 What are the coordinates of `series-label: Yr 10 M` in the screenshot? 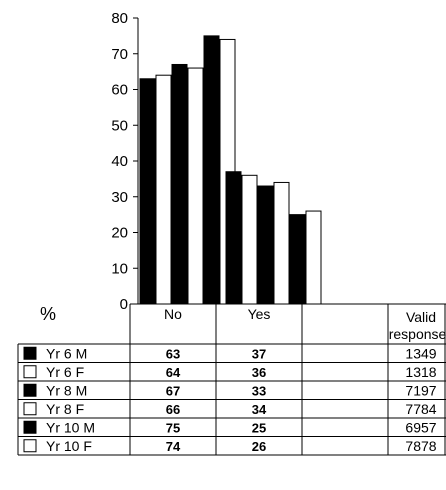 It's located at (70, 427).